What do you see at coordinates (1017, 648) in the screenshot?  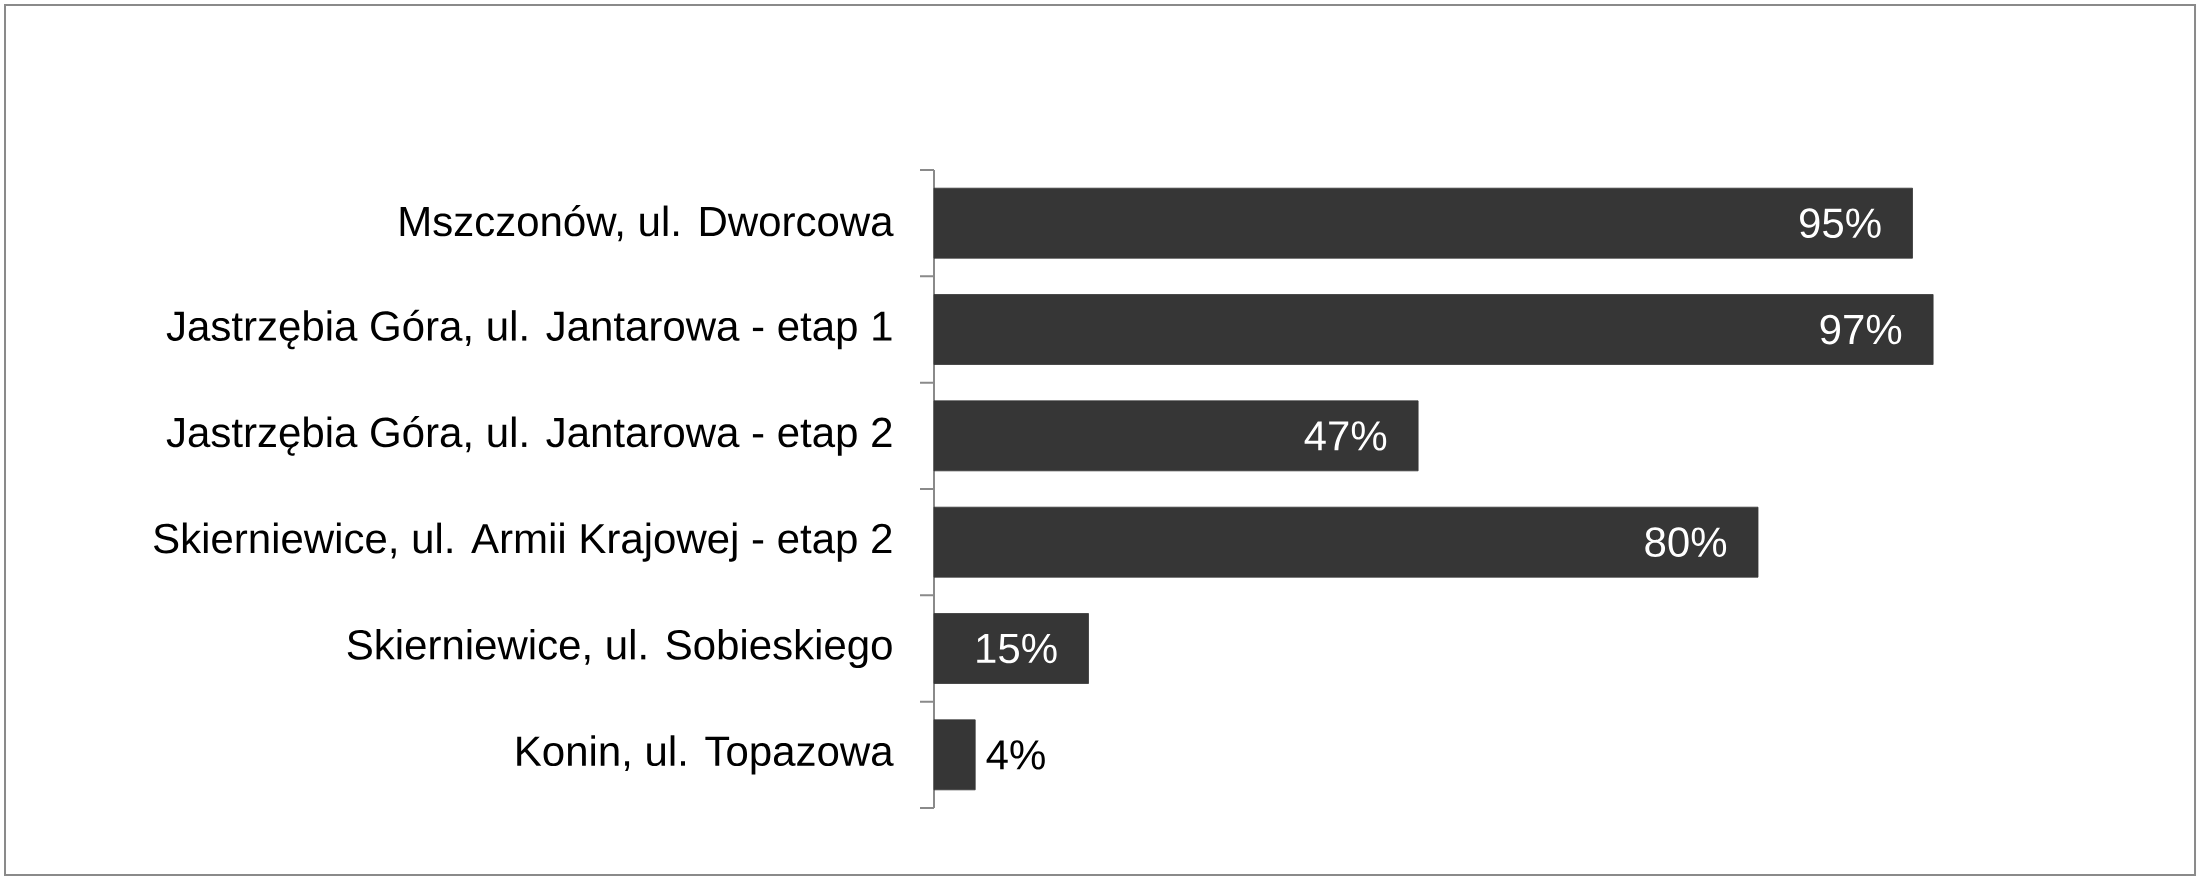 I see `data-label: 15%` at bounding box center [1017, 648].